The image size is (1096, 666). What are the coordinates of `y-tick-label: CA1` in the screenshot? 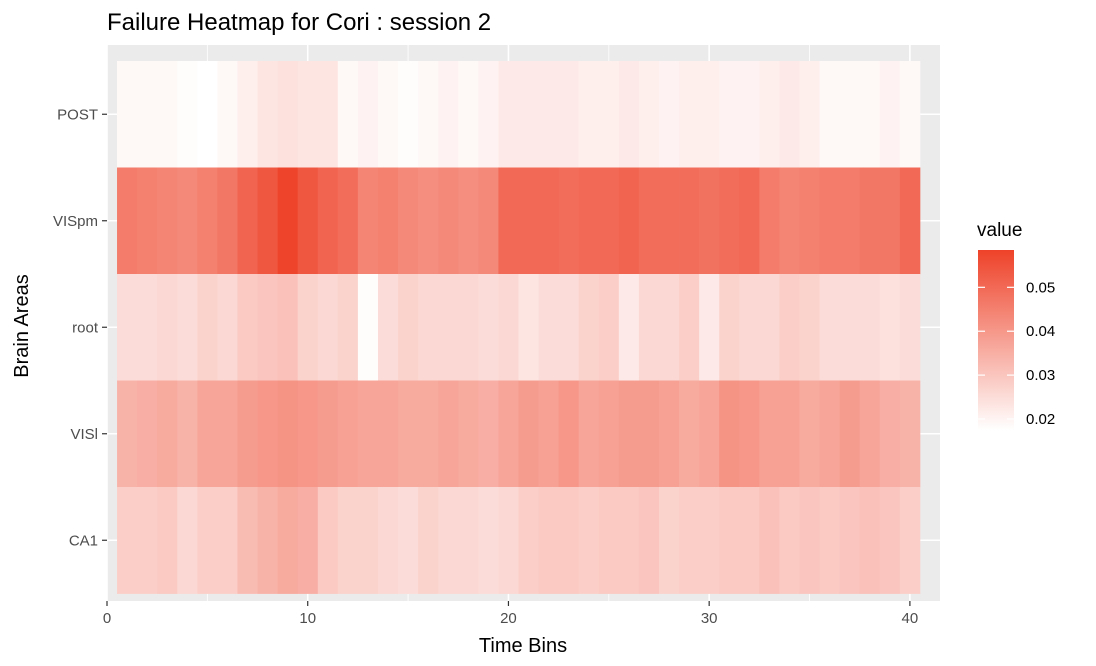 It's located at (83, 540).